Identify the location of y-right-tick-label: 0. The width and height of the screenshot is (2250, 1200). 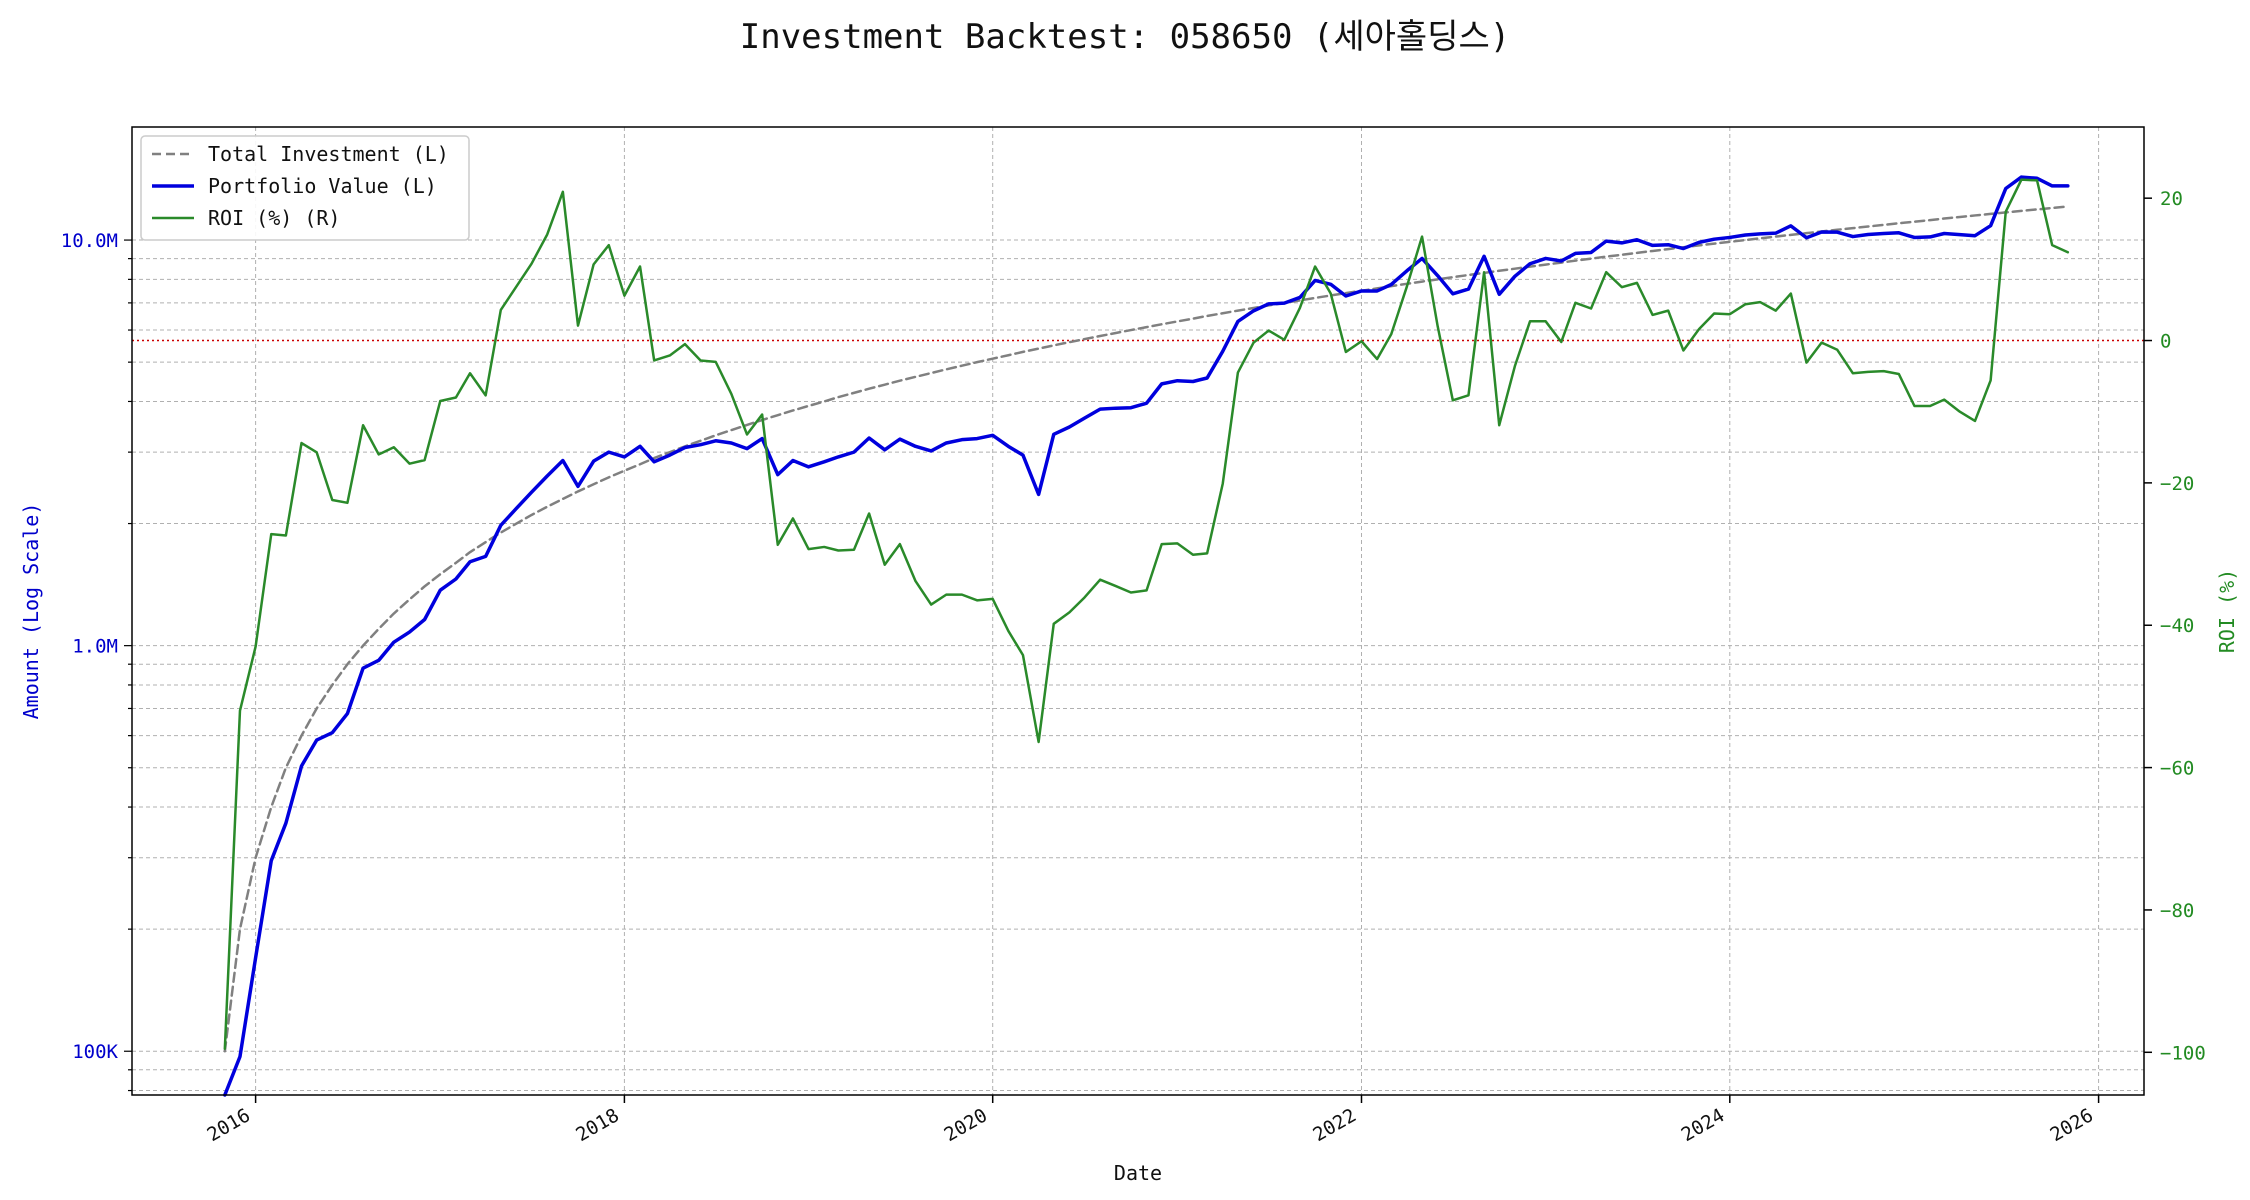
(2165, 342).